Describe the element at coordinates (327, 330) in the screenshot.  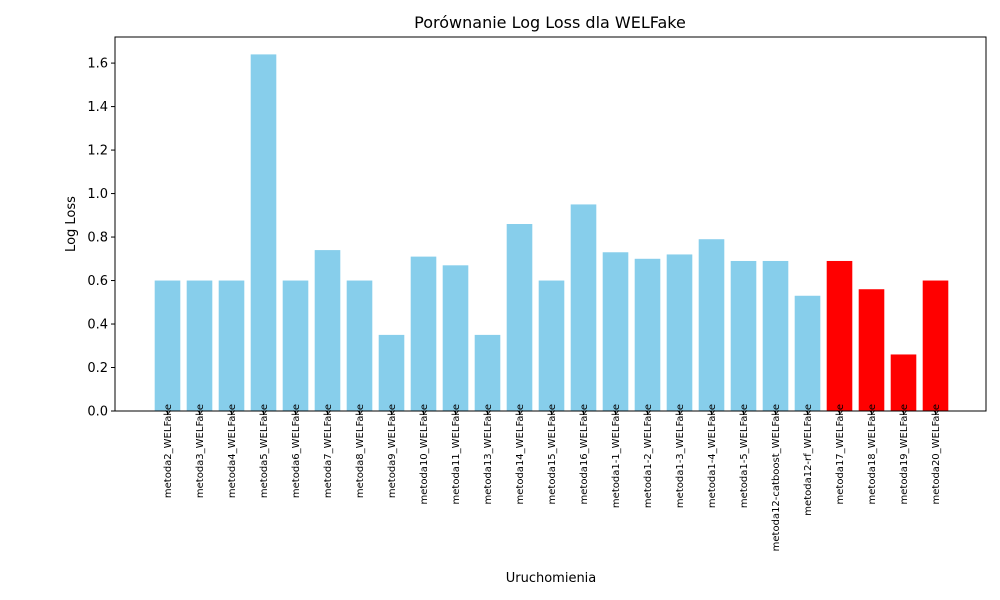
I see `bar-metoda7_WELFake` at that location.